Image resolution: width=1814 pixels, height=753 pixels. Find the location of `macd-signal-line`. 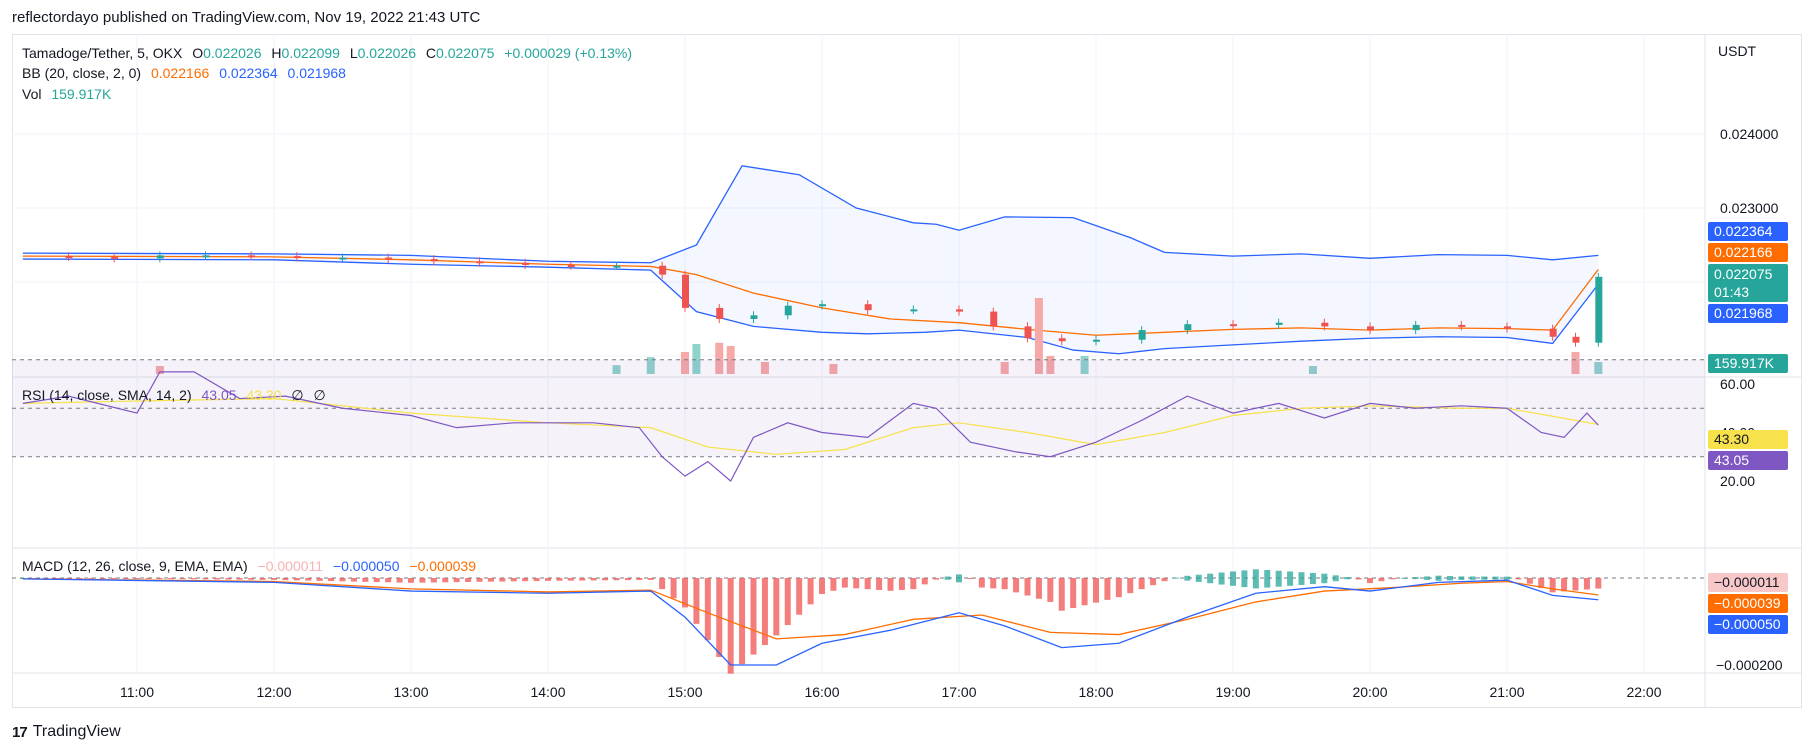

macd-signal-line is located at coordinates (810, 609).